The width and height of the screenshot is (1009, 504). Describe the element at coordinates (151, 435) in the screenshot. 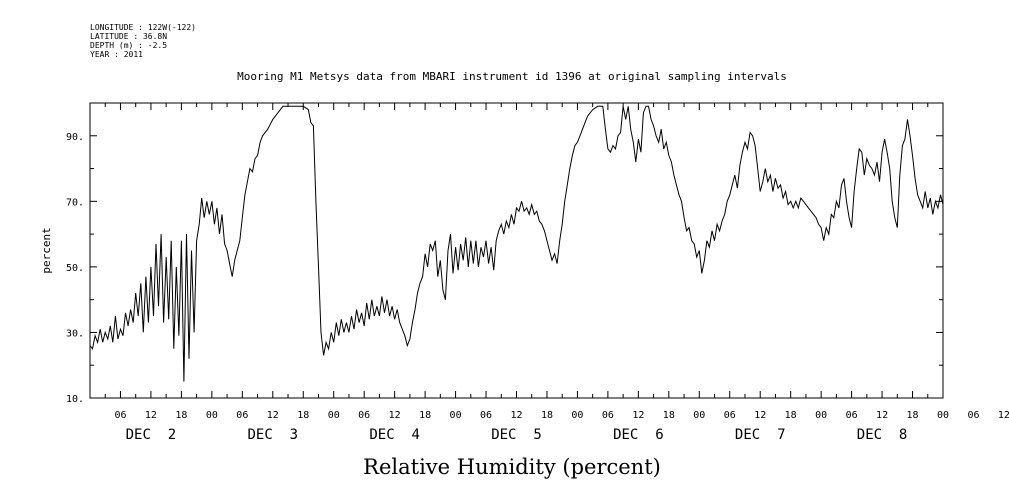

I see `x-day-label: DEC 2` at that location.